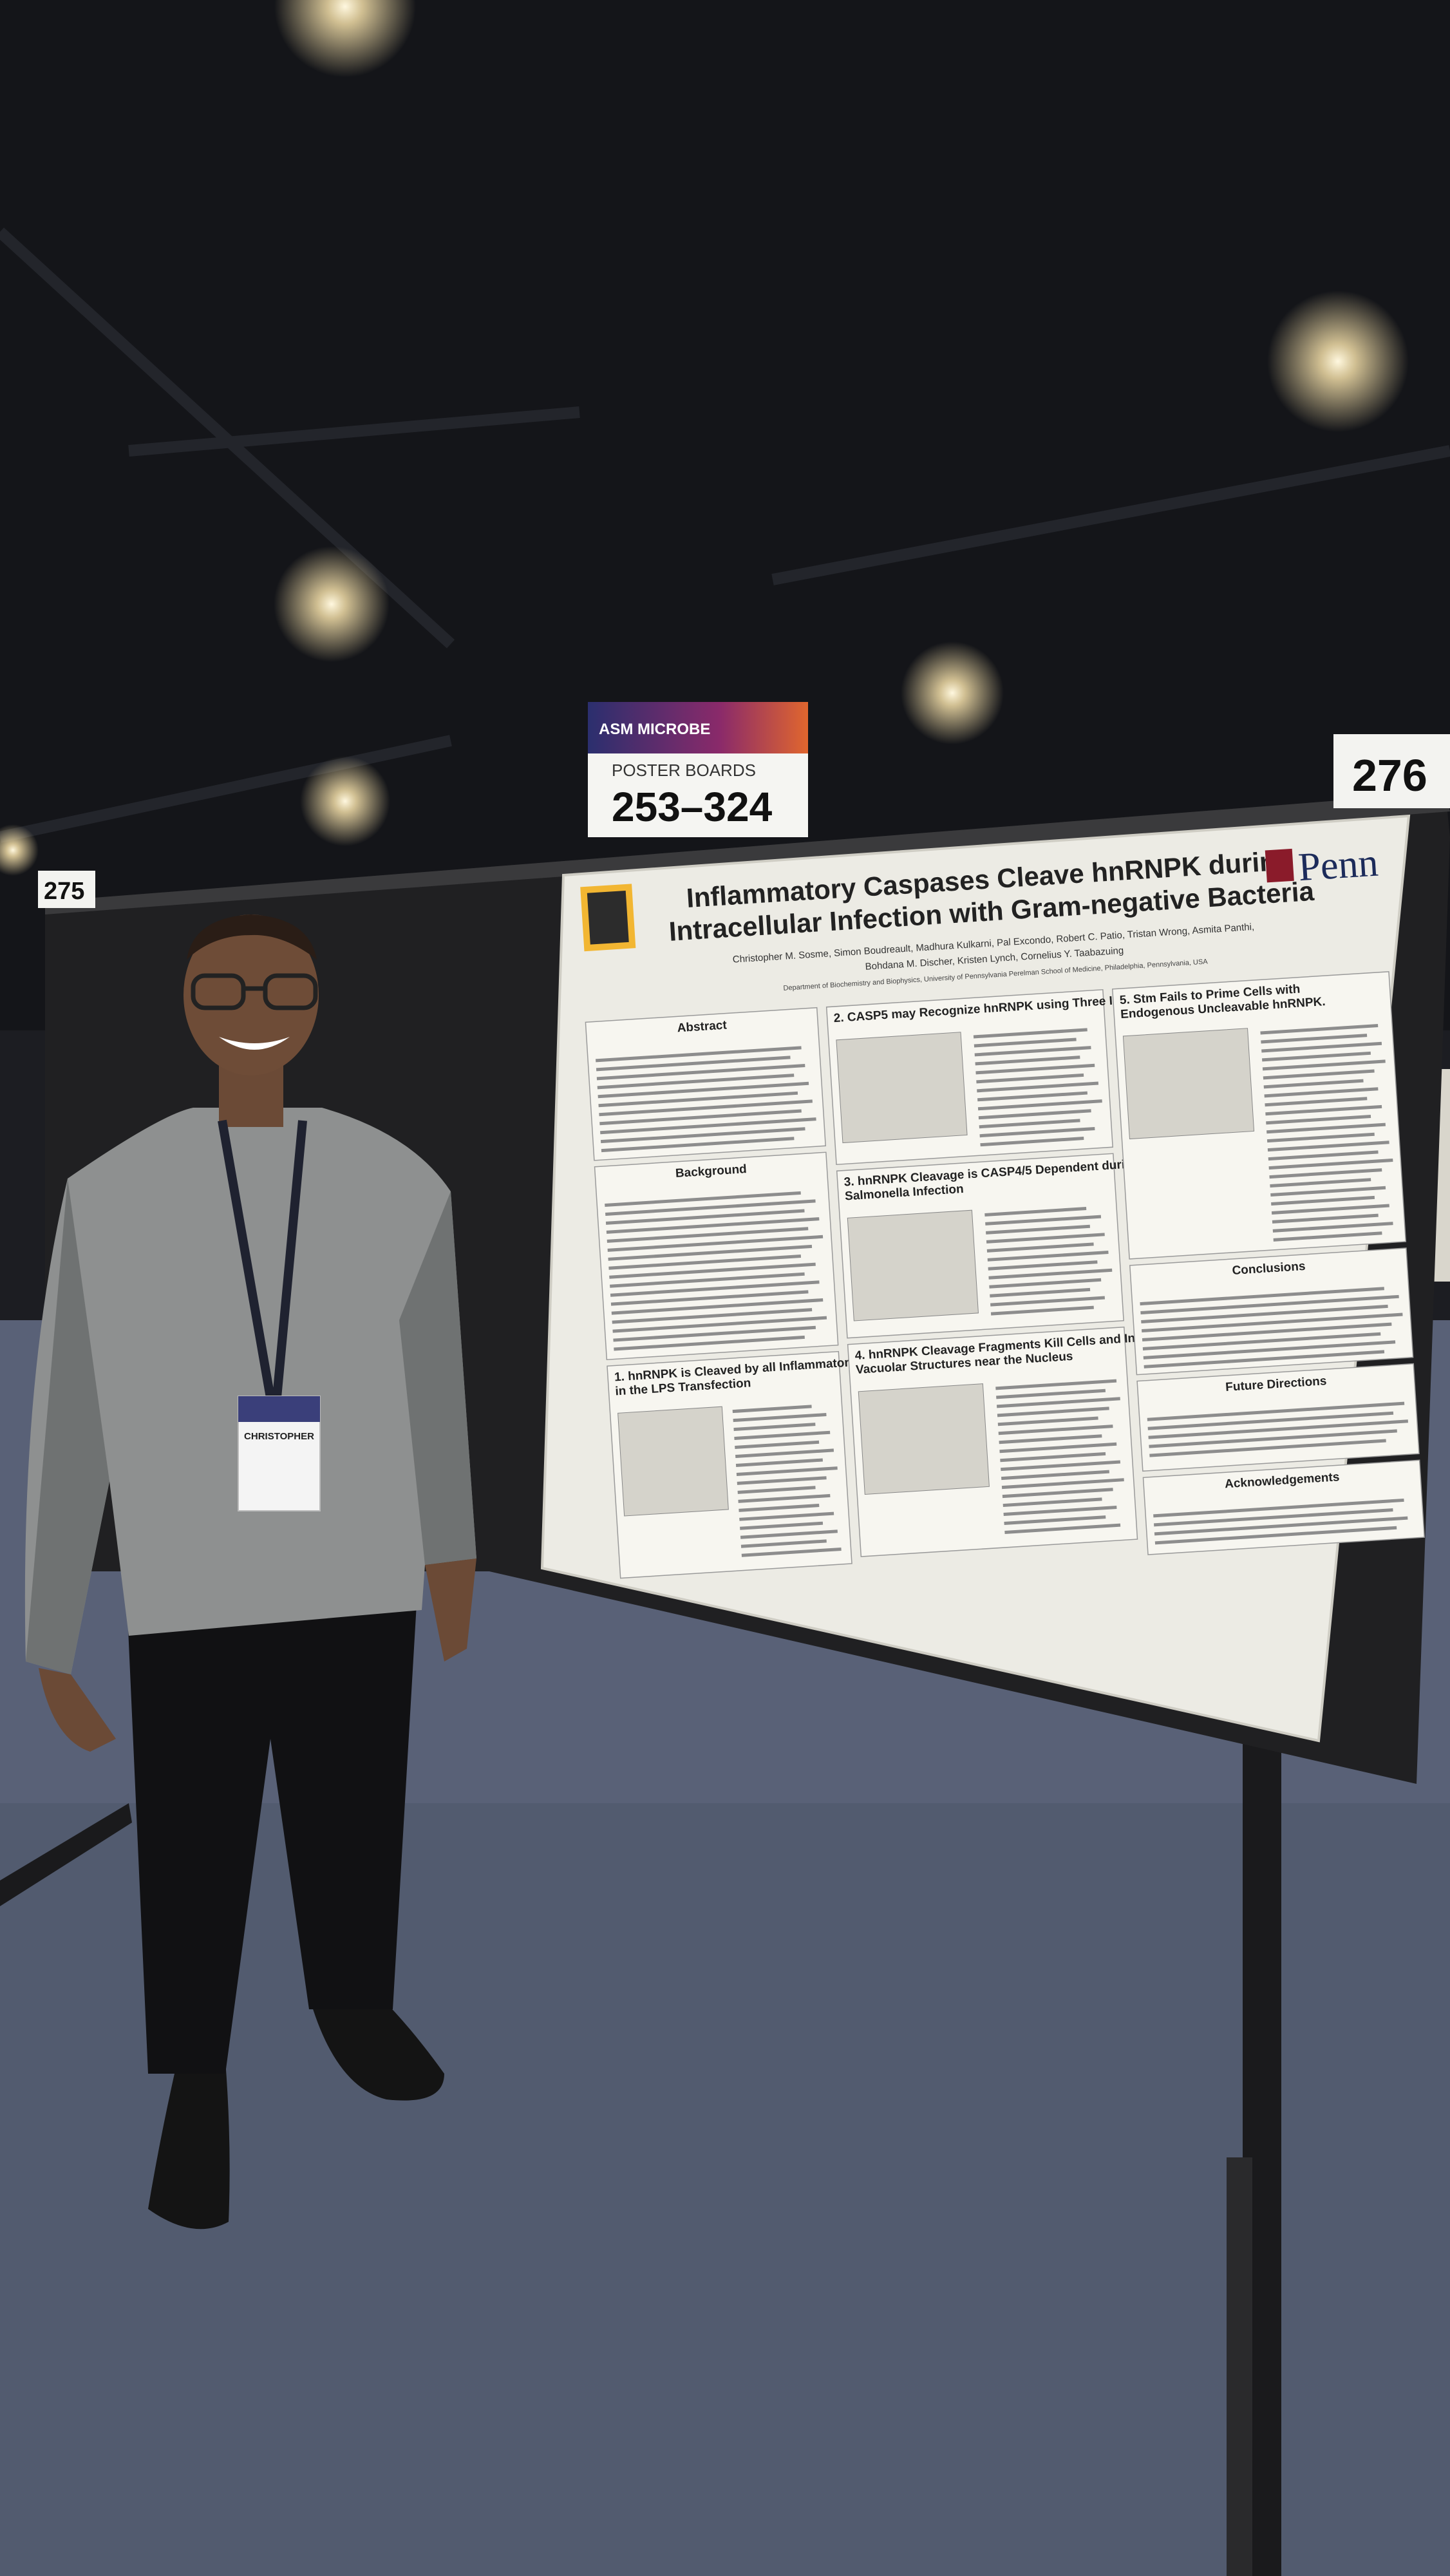 The image size is (1450, 2576). Describe the element at coordinates (257, 1655) in the screenshot. I see `hands` at that location.